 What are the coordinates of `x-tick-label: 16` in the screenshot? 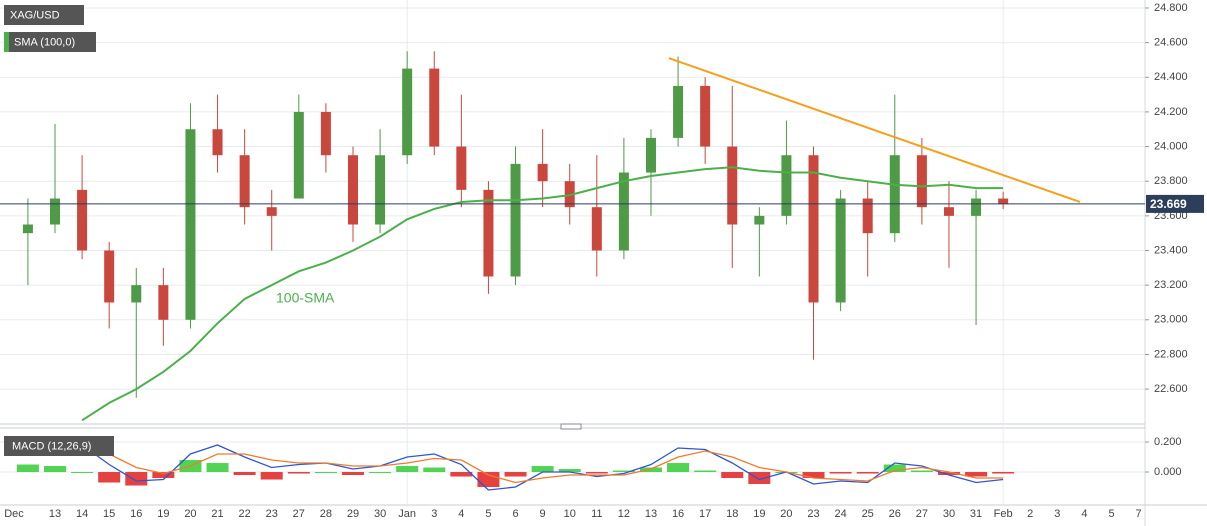 It's located at (678, 514).